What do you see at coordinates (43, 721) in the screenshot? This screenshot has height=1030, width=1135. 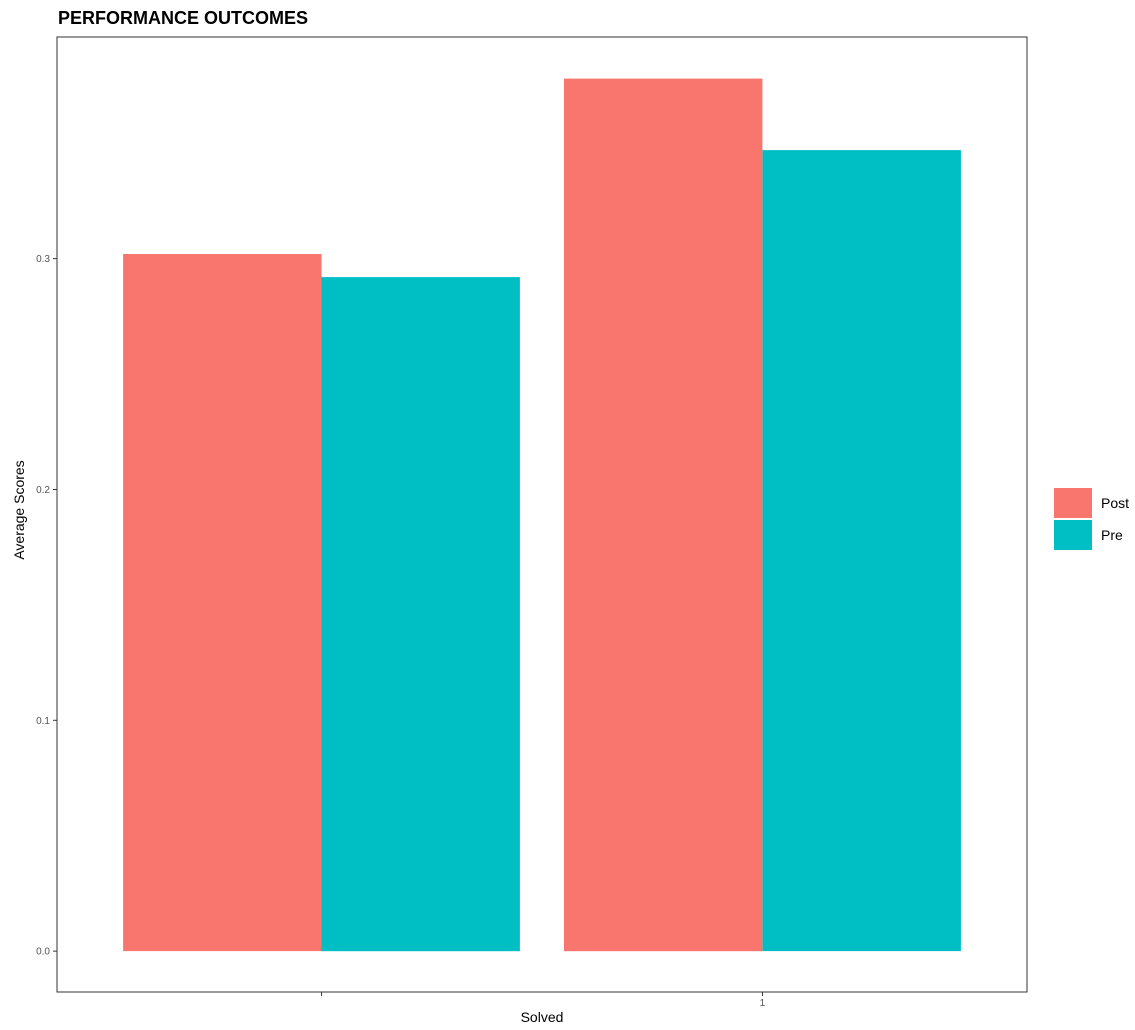 I see `y-tick-label: 0.1` at bounding box center [43, 721].